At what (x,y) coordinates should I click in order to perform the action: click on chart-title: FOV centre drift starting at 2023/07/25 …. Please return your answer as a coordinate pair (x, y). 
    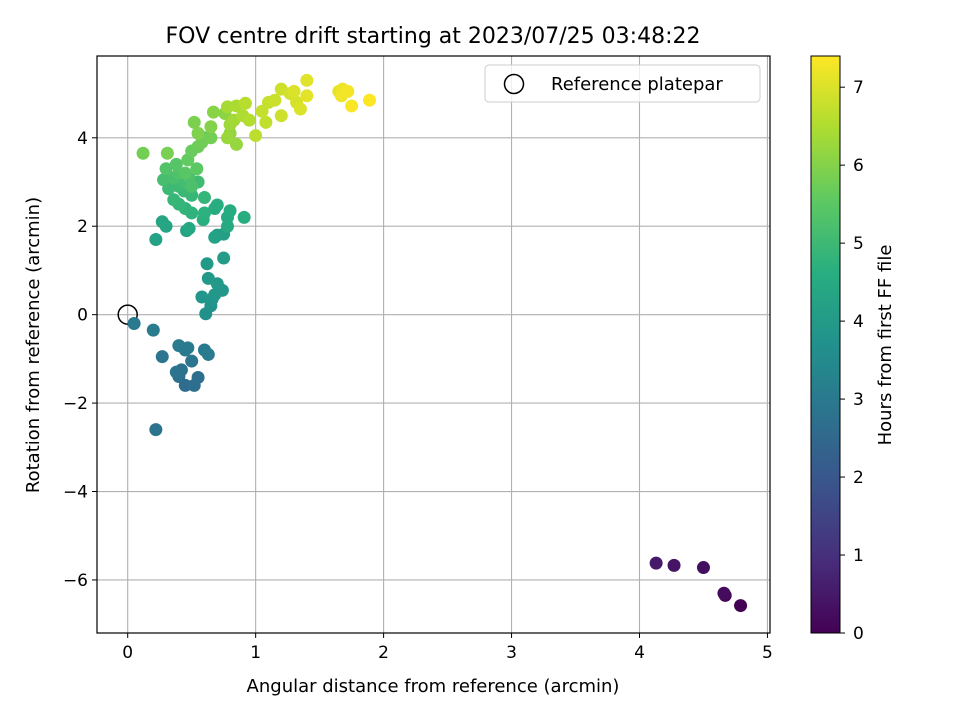
    Looking at the image, I should click on (433, 36).